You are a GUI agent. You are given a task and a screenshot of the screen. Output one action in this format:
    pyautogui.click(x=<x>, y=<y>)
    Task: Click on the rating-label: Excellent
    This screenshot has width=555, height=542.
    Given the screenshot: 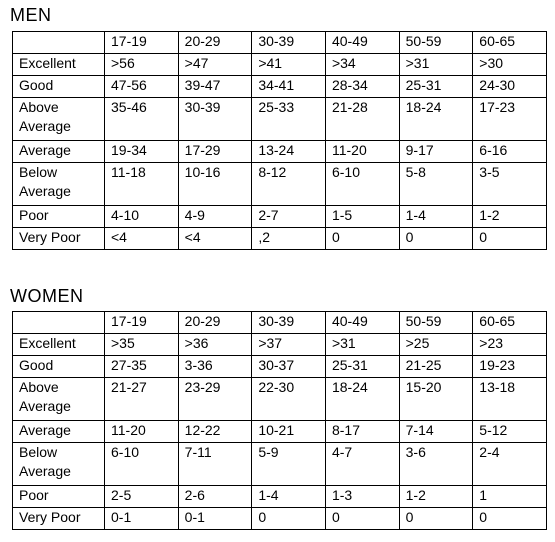 What is the action you would take?
    pyautogui.click(x=58, y=64)
    